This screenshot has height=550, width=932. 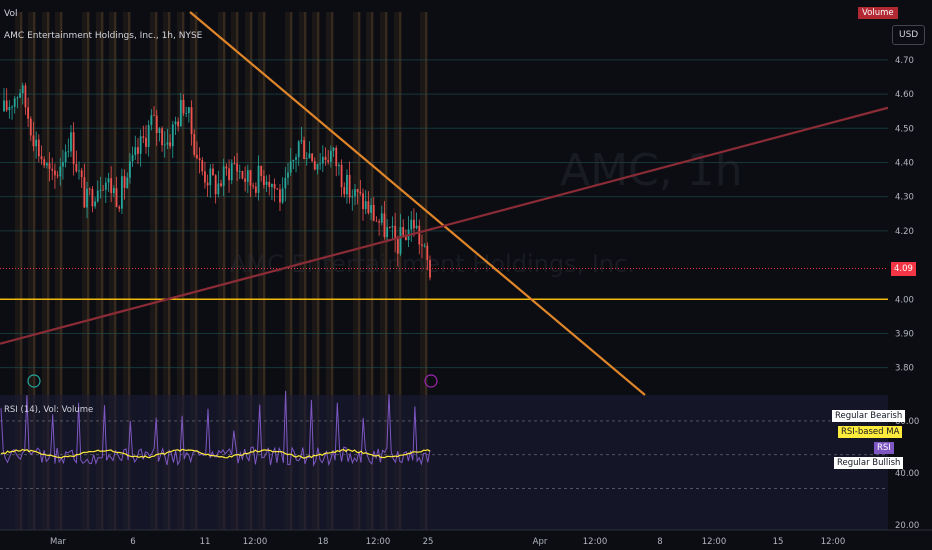 I want to click on currency-button: USD, so click(x=909, y=35).